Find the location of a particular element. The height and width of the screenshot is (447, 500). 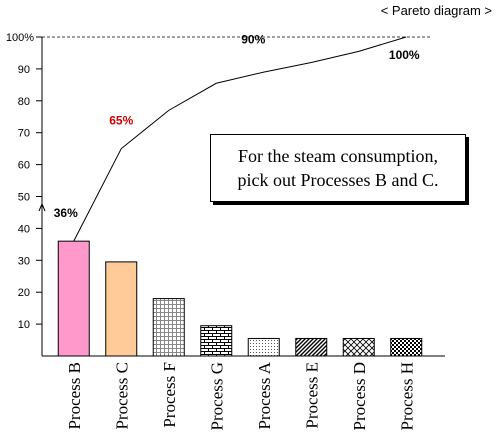

x-tick-label: Process G is located at coordinates (216, 396).